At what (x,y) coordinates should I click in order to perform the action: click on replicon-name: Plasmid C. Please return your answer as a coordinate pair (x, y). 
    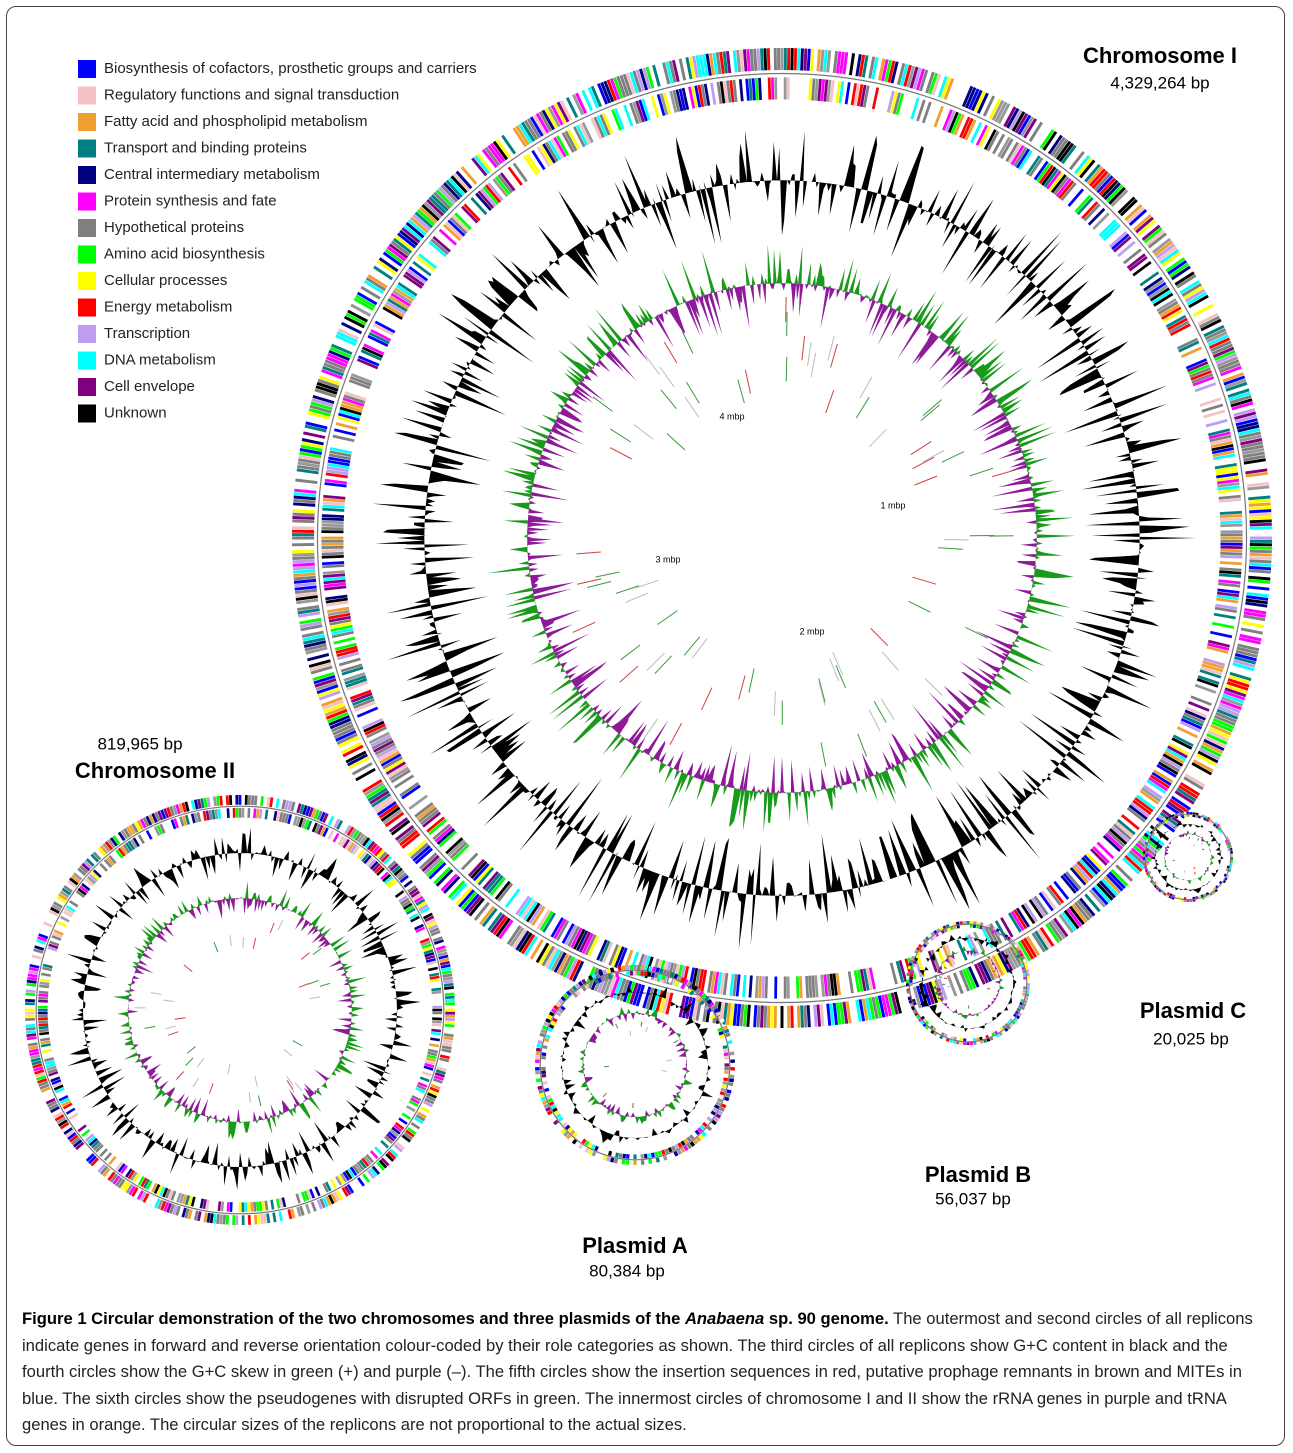
    Looking at the image, I should click on (1193, 1010).